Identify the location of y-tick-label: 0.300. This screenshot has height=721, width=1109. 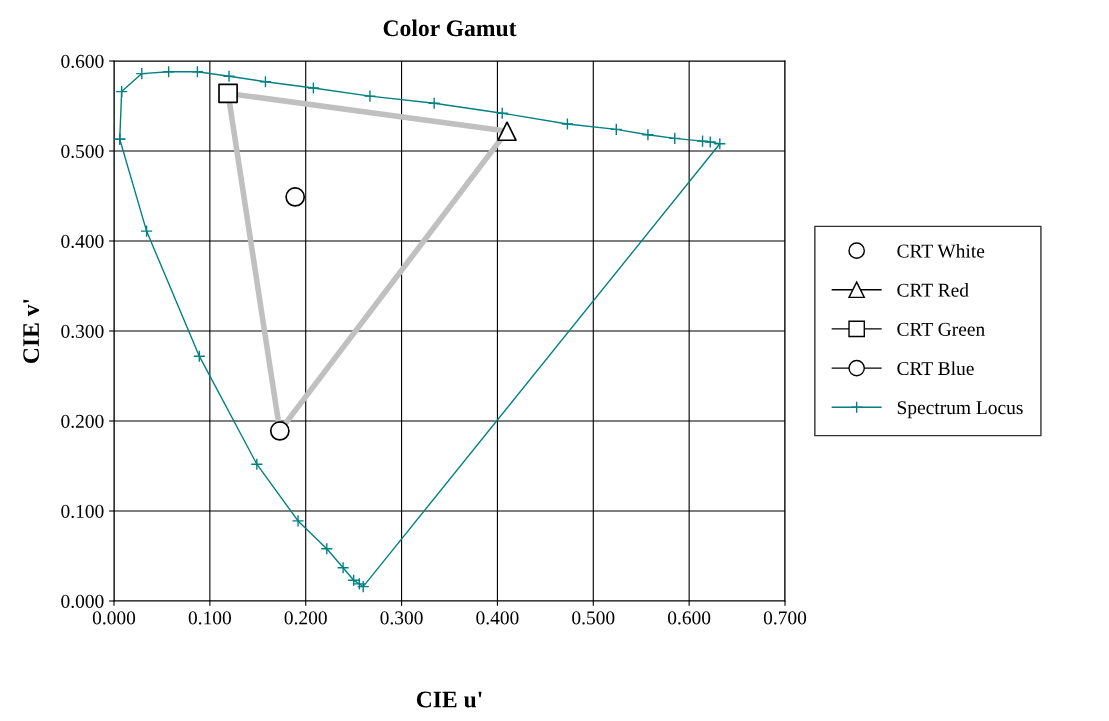
(82, 331).